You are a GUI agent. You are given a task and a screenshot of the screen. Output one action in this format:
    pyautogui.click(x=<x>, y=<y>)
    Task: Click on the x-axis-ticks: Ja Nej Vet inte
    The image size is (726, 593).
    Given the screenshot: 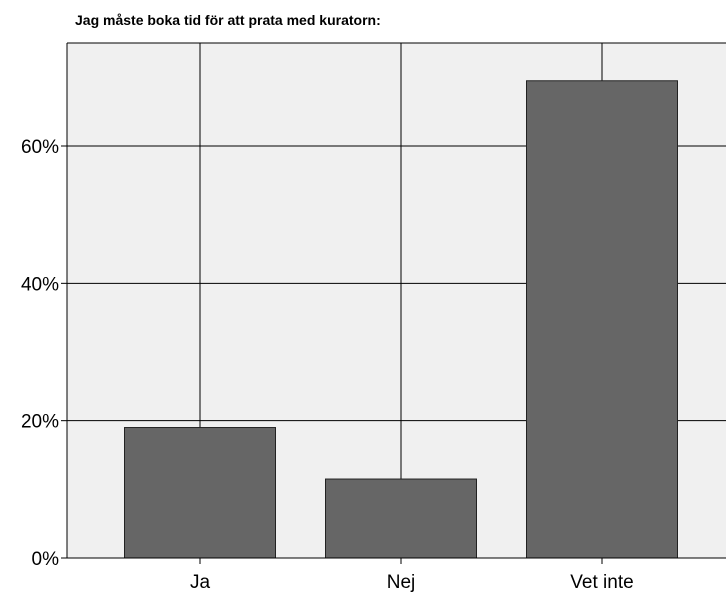 What is the action you would take?
    pyautogui.click(x=412, y=575)
    